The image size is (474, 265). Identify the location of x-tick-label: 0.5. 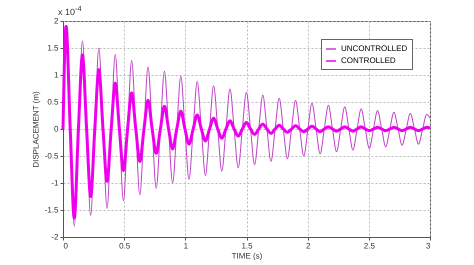
(125, 246).